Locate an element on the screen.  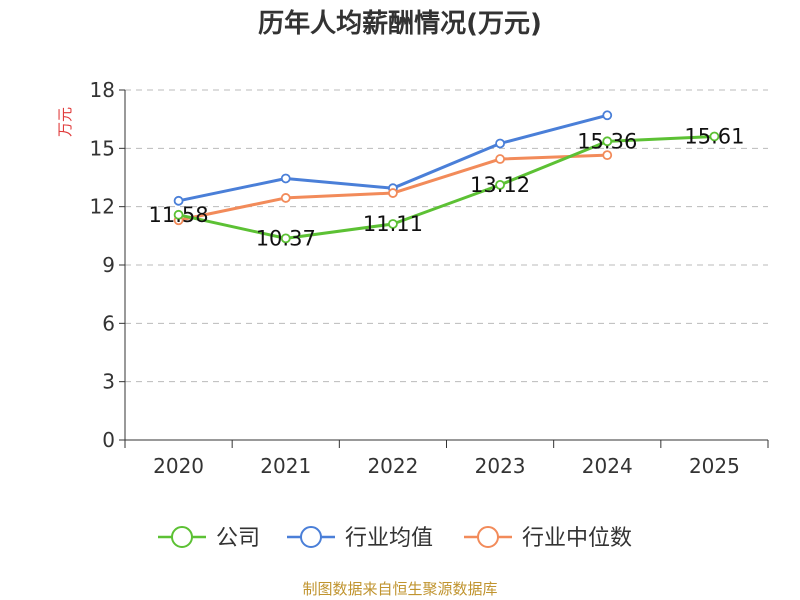
data-label: 11.11 is located at coordinates (393, 224).